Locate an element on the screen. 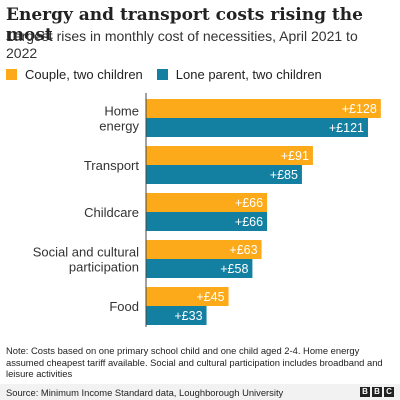  category-label-food: Food is located at coordinates (124, 306).